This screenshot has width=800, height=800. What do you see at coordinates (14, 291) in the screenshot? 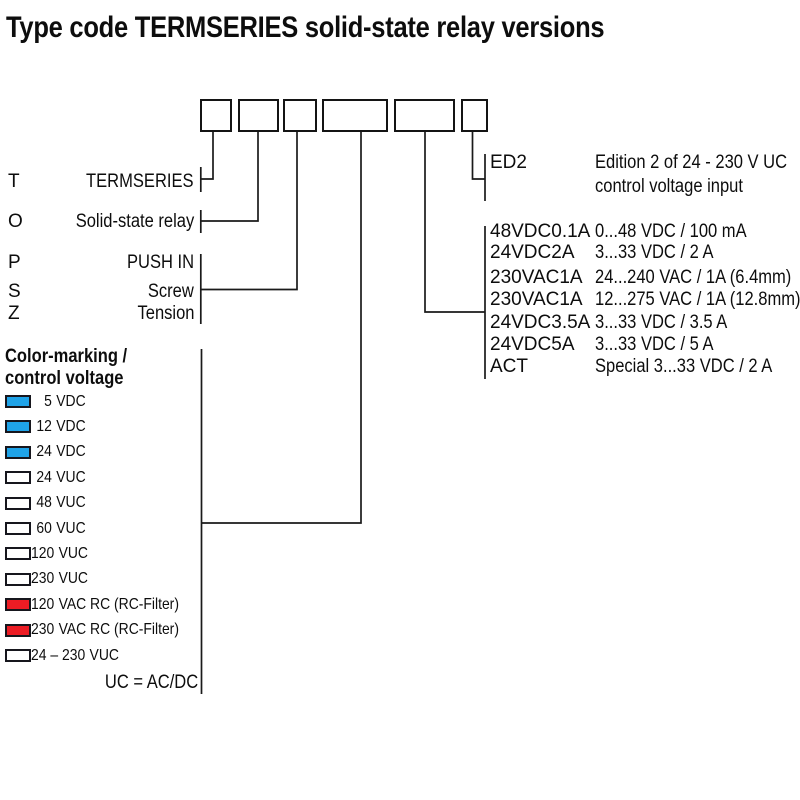
I see `code-letter: S` at bounding box center [14, 291].